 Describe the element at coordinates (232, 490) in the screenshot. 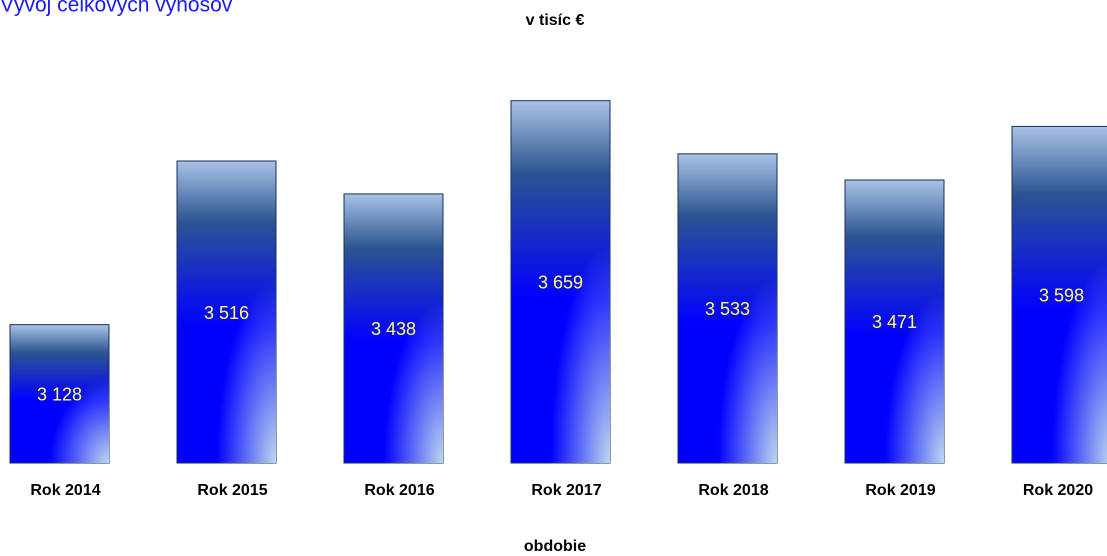

I see `x-tick-label: Rok 2015` at that location.